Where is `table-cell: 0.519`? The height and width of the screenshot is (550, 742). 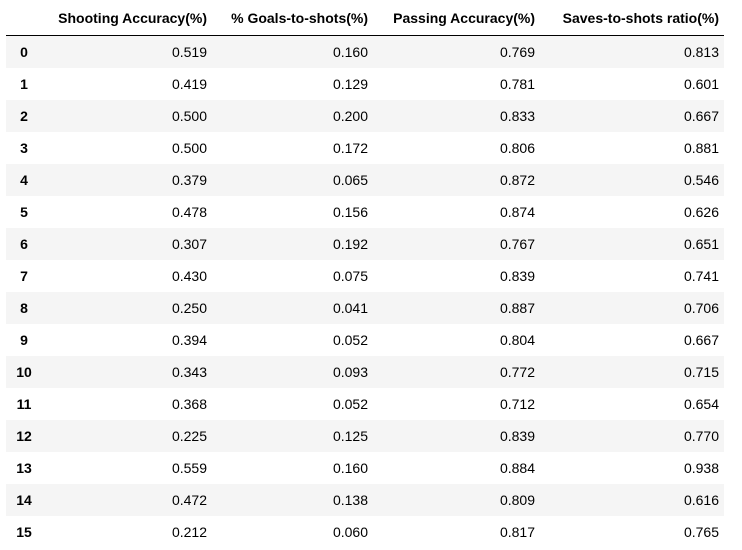
table-cell: 0.519 is located at coordinates (189, 52).